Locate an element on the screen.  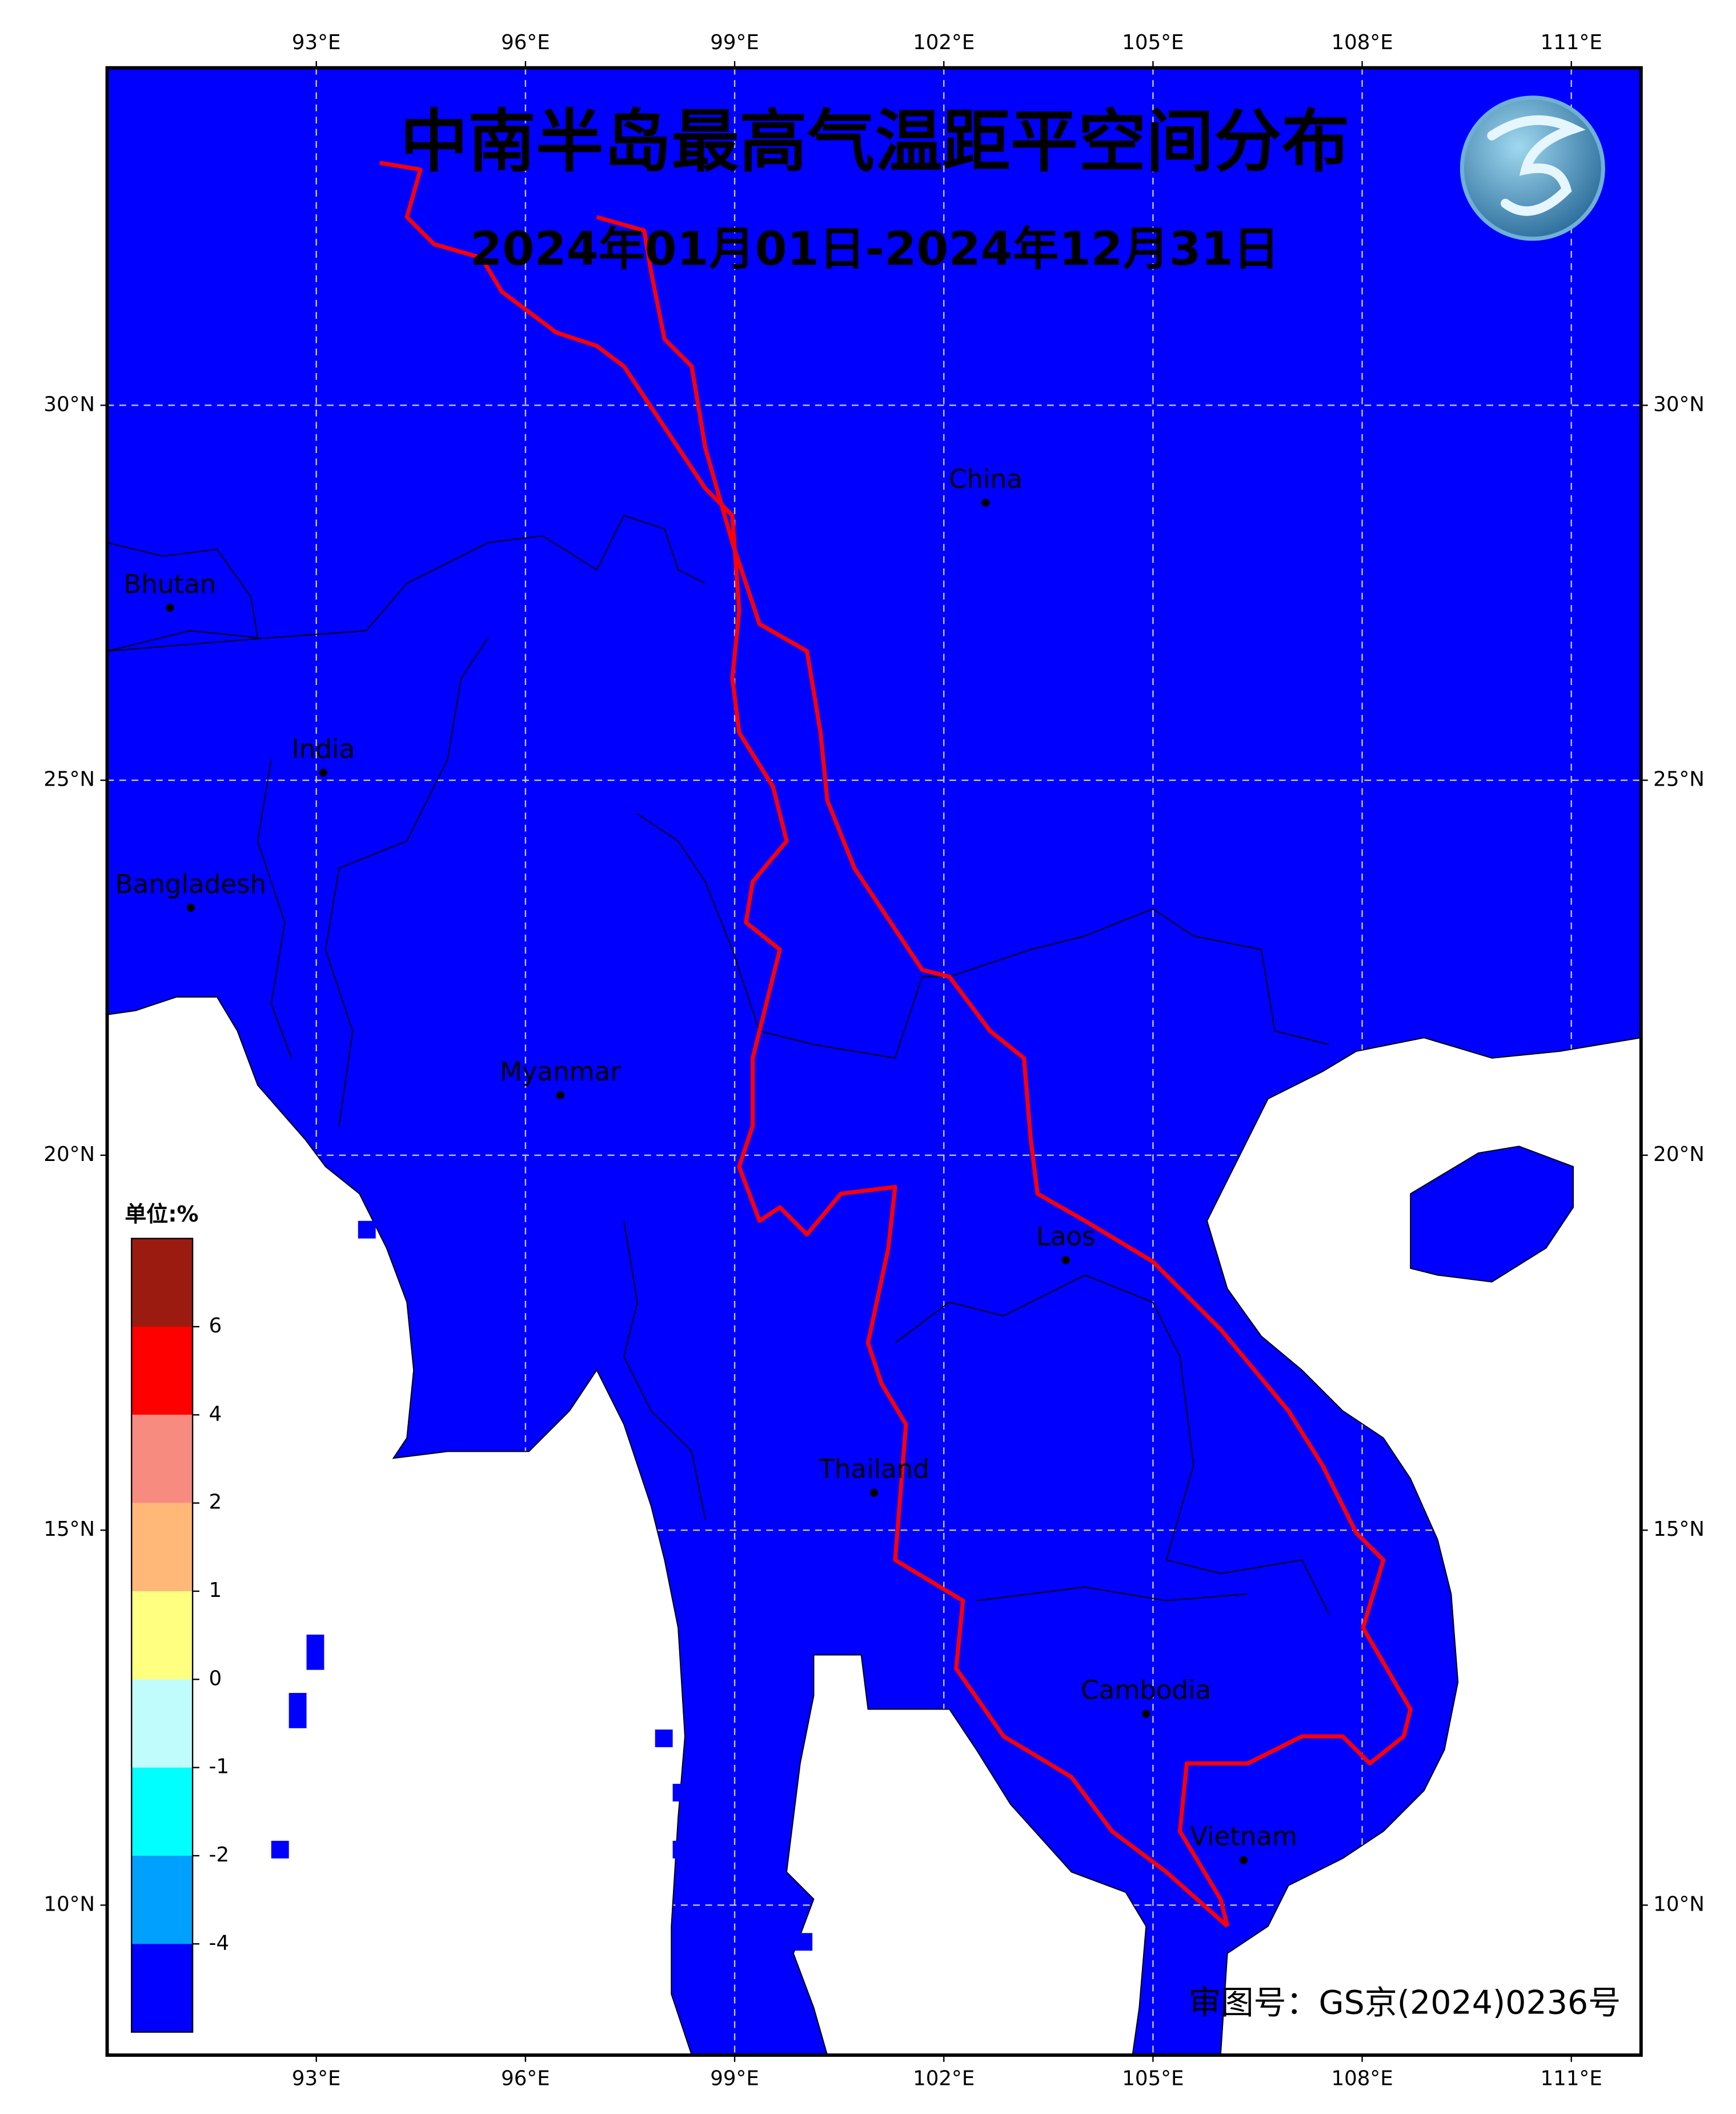
place-label: Bhutan is located at coordinates (169, 584).